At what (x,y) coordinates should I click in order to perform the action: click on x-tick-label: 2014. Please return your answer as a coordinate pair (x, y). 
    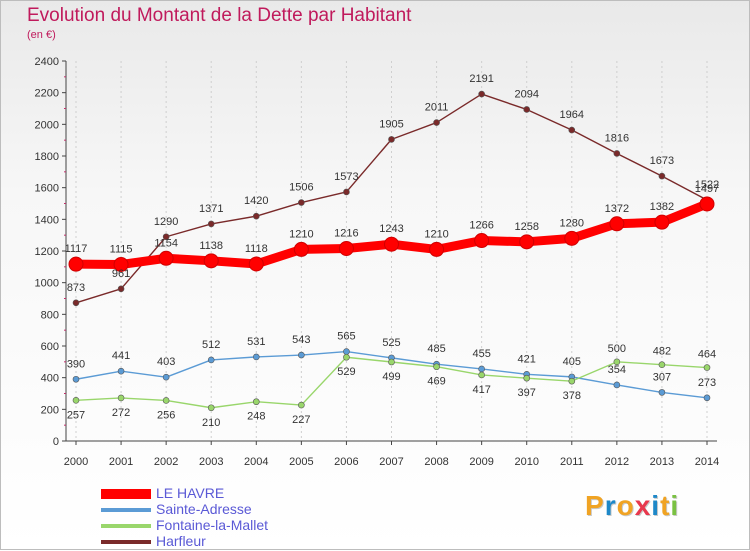
    Looking at the image, I should click on (707, 462).